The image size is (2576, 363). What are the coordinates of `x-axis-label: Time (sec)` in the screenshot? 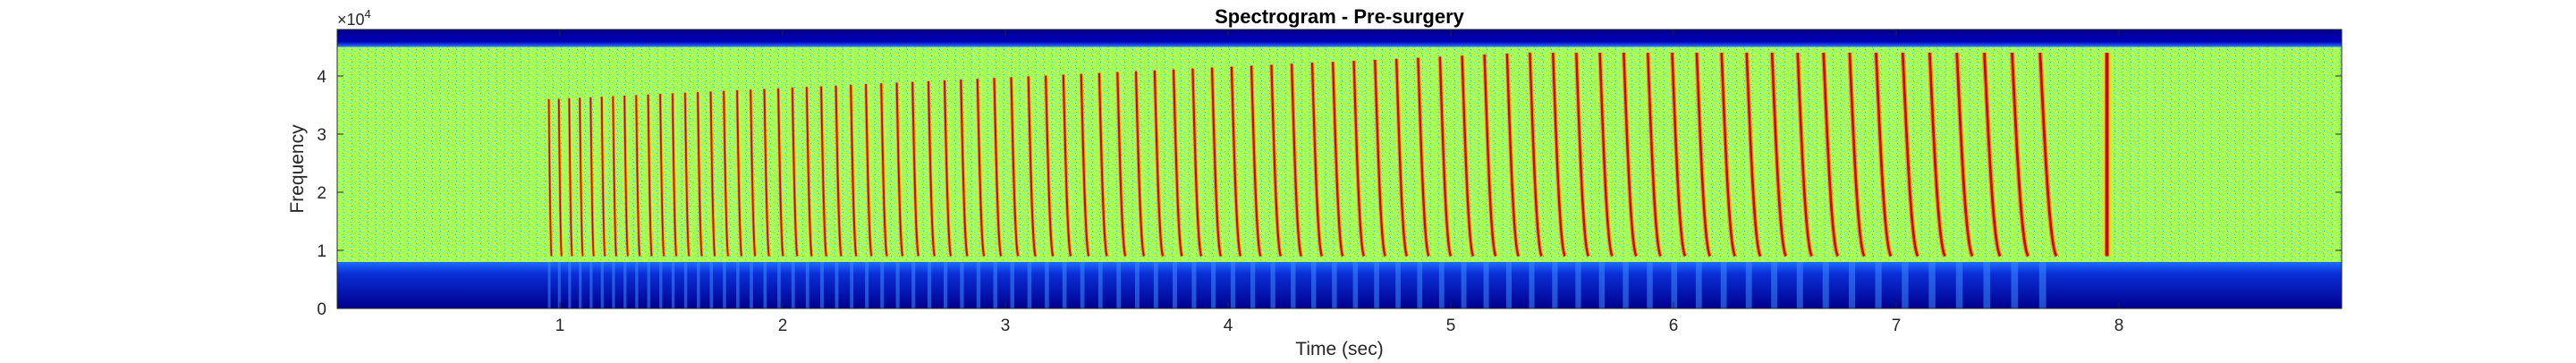 It's located at (1339, 349).